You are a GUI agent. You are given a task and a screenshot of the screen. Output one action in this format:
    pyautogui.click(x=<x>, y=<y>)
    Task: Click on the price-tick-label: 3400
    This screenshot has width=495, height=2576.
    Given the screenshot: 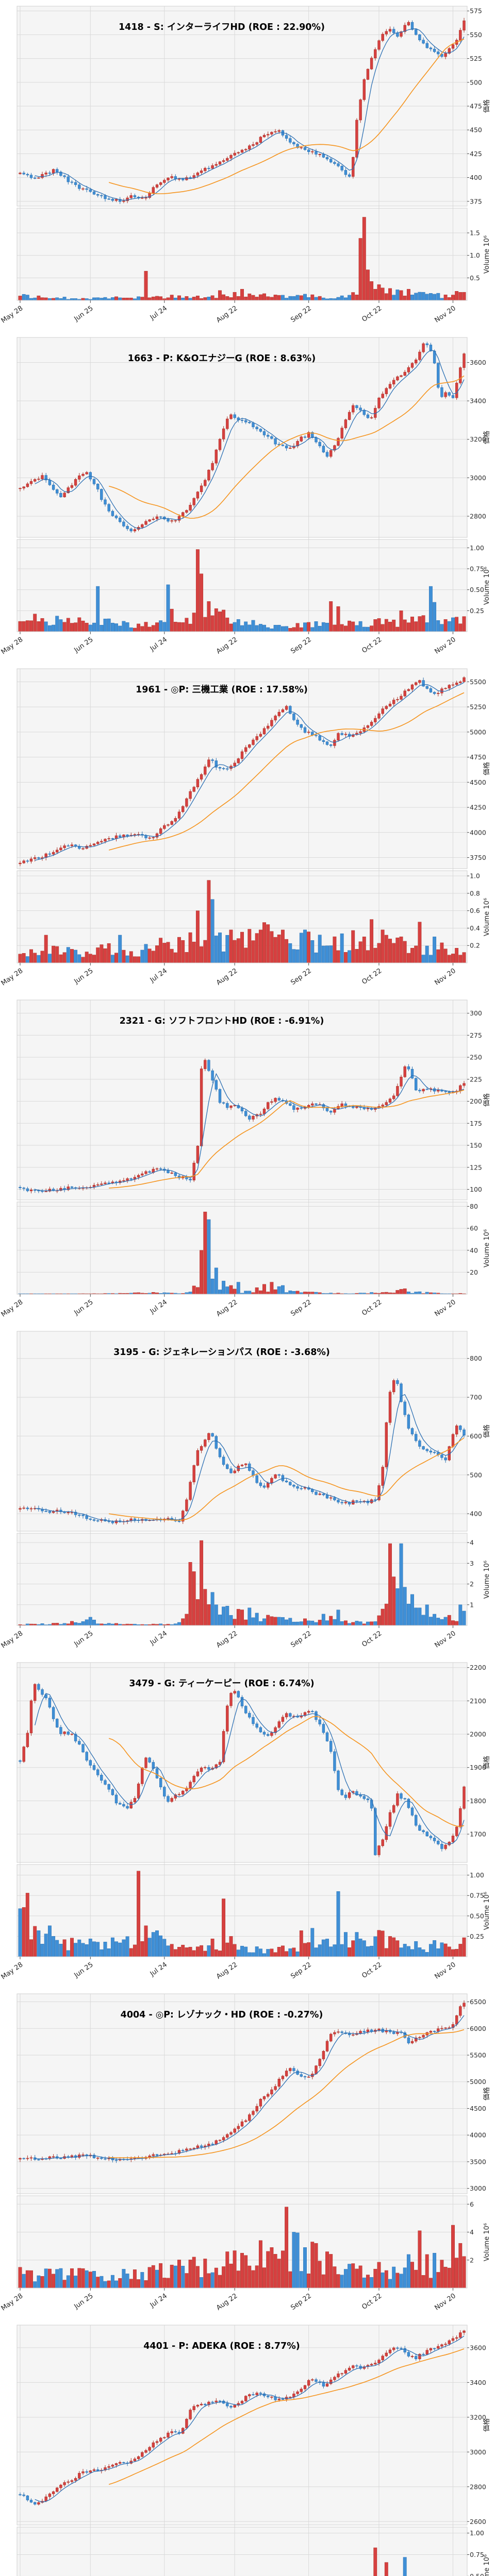 What is the action you would take?
    pyautogui.click(x=478, y=401)
    